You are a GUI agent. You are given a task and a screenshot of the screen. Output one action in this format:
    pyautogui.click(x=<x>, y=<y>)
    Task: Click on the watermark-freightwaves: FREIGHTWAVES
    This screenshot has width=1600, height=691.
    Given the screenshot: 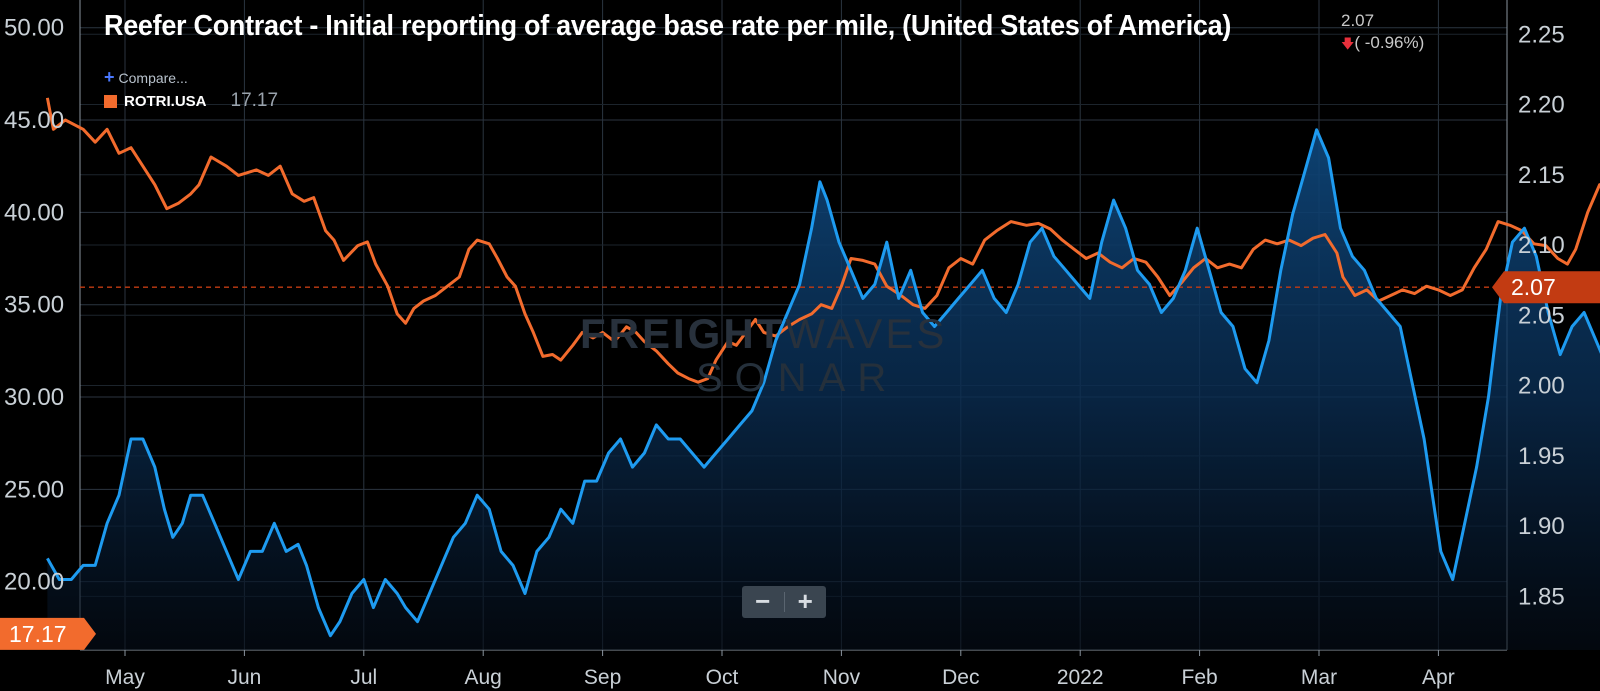 What is the action you would take?
    pyautogui.click(x=763, y=334)
    